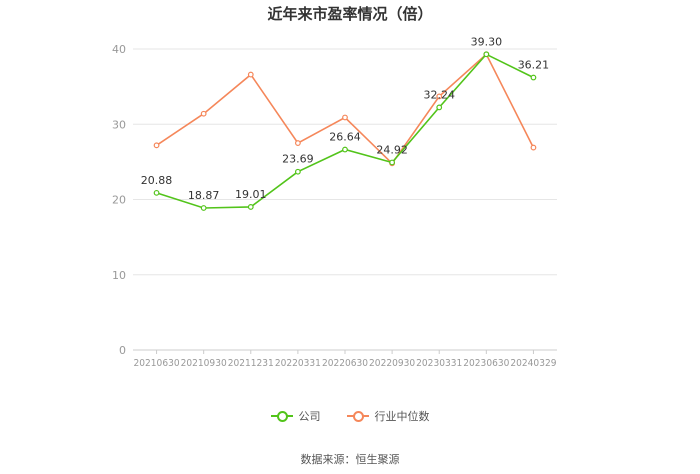  Describe the element at coordinates (486, 363) in the screenshot. I see `x-tick-label: 20230630` at that location.